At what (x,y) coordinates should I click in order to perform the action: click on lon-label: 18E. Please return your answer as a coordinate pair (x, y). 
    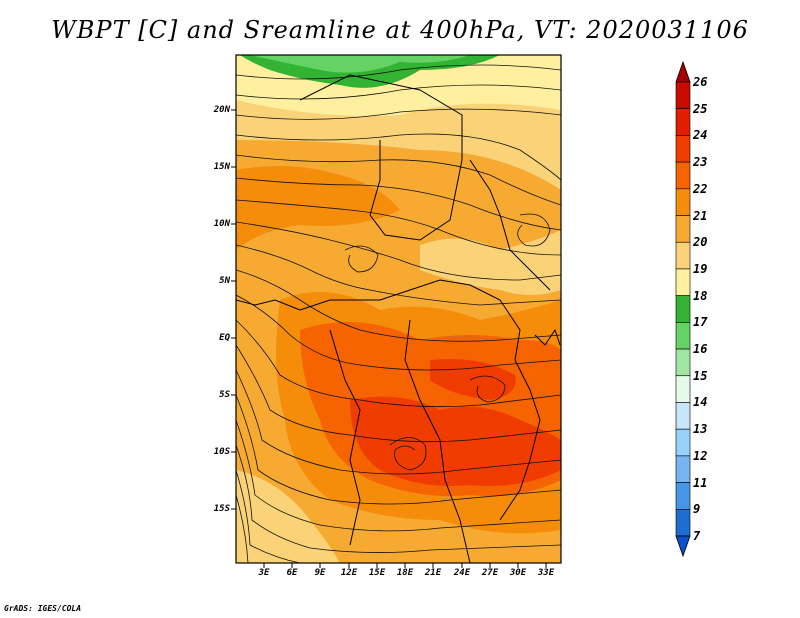
    Looking at the image, I should click on (405, 573).